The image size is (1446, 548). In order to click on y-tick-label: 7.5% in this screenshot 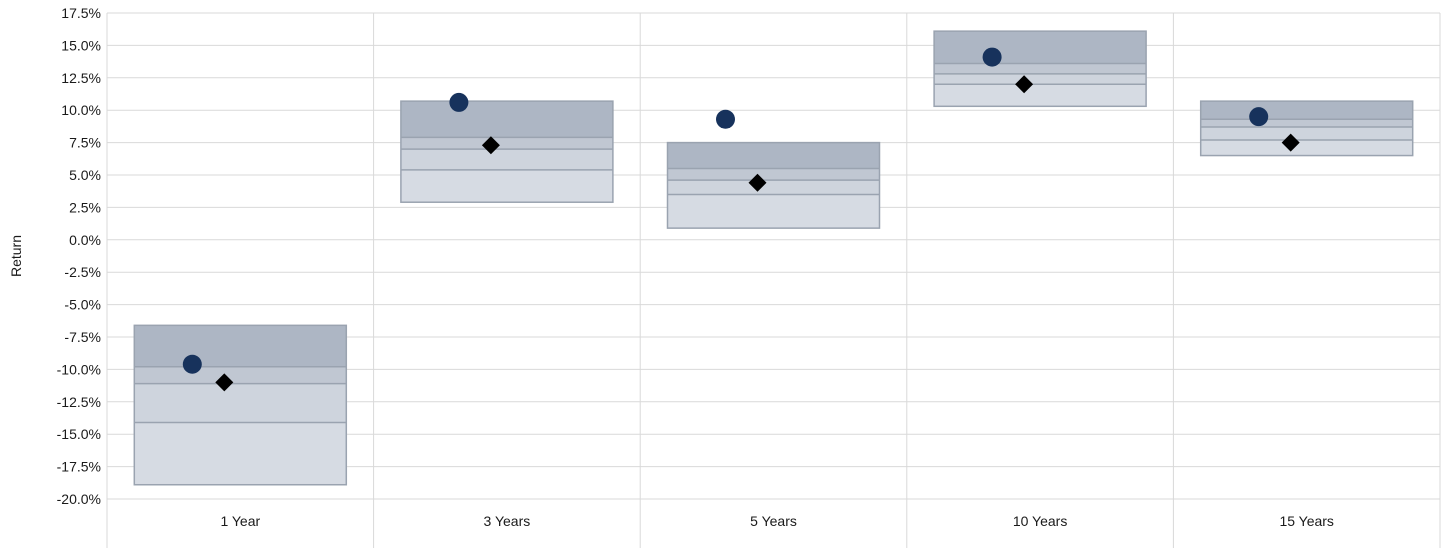, I will do `click(85, 143)`.